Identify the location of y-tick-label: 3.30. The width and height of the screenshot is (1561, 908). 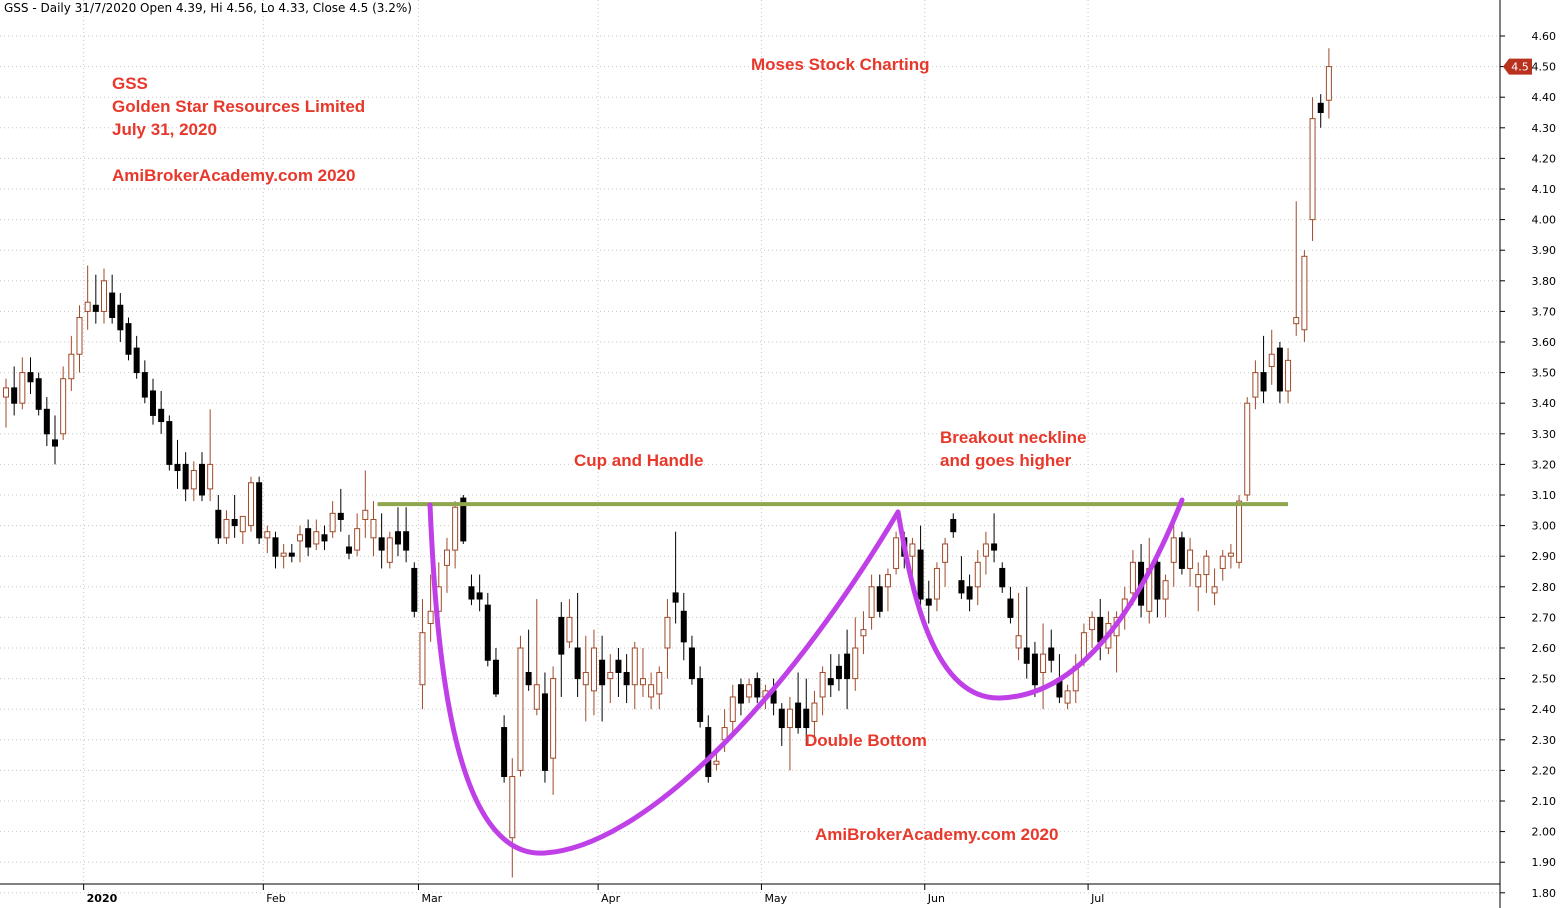
(1544, 434).